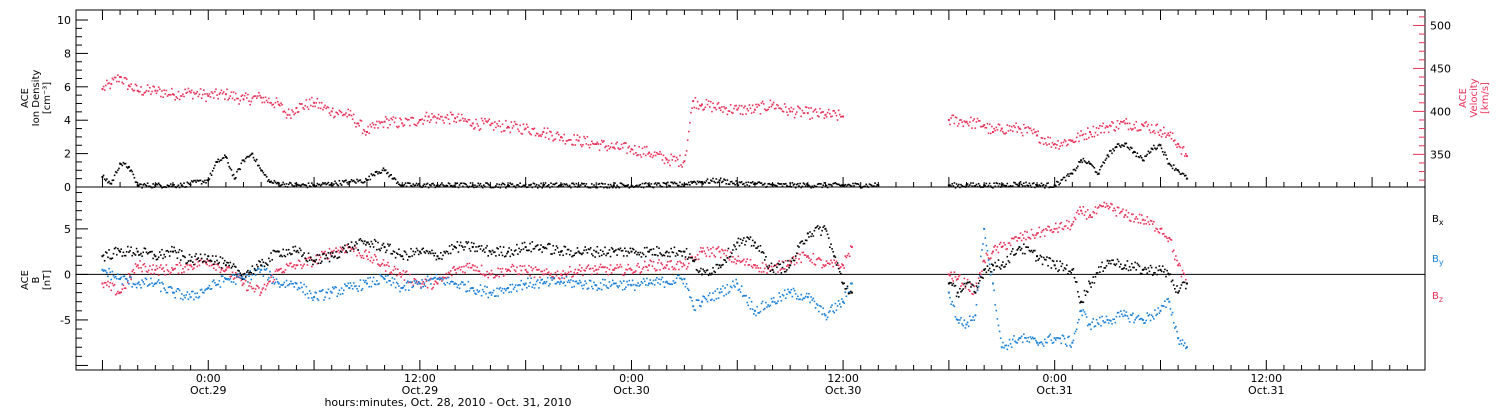  Describe the element at coordinates (631, 378) in the screenshot. I see `x-tick-time: 0:00` at that location.